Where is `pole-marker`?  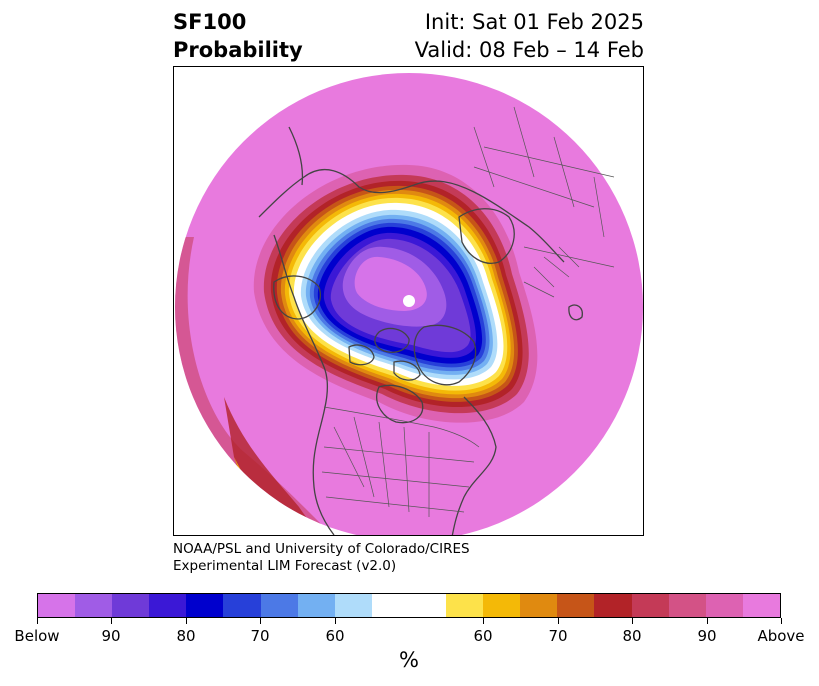
pole-marker is located at coordinates (409, 301).